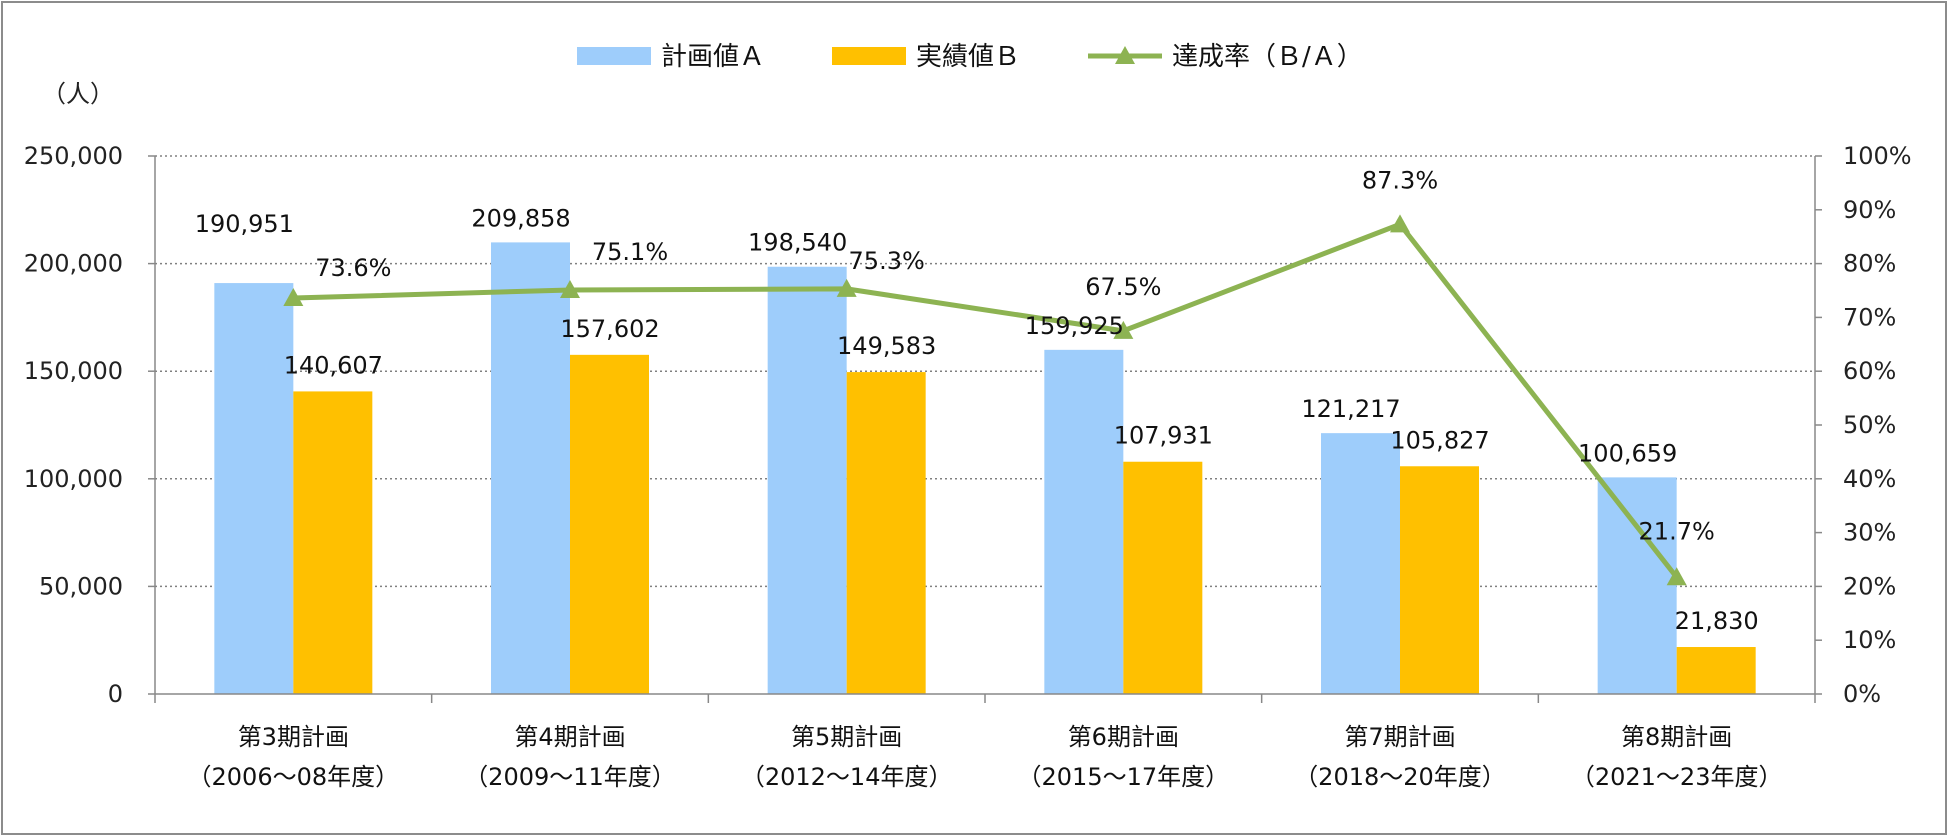 The height and width of the screenshot is (838, 1950). What do you see at coordinates (1717, 621) in the screenshot?
I see `bar-actual-label: 21,830` at bounding box center [1717, 621].